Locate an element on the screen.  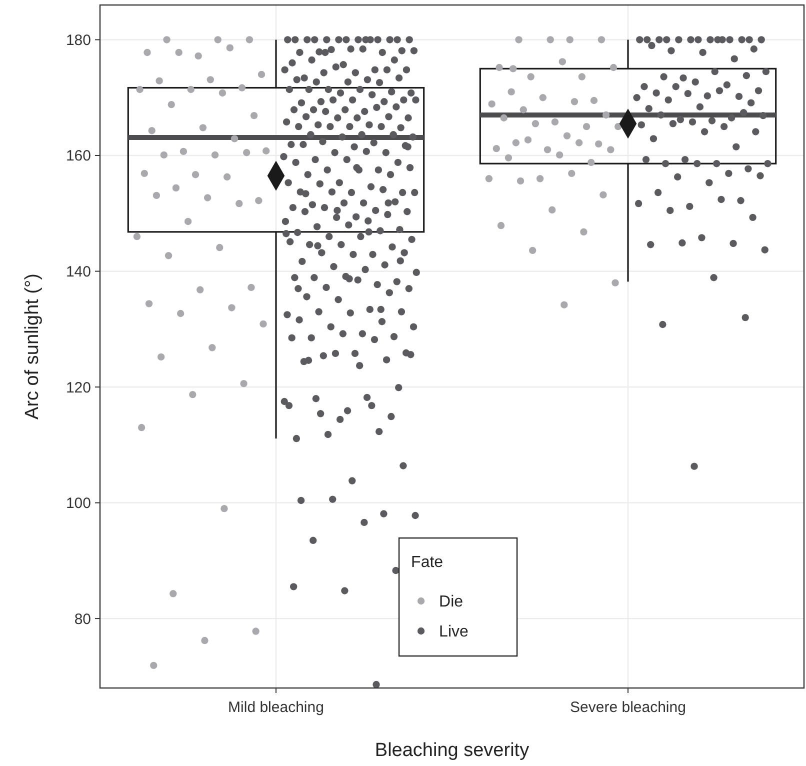
legend-title: Fate is located at coordinates (427, 562).